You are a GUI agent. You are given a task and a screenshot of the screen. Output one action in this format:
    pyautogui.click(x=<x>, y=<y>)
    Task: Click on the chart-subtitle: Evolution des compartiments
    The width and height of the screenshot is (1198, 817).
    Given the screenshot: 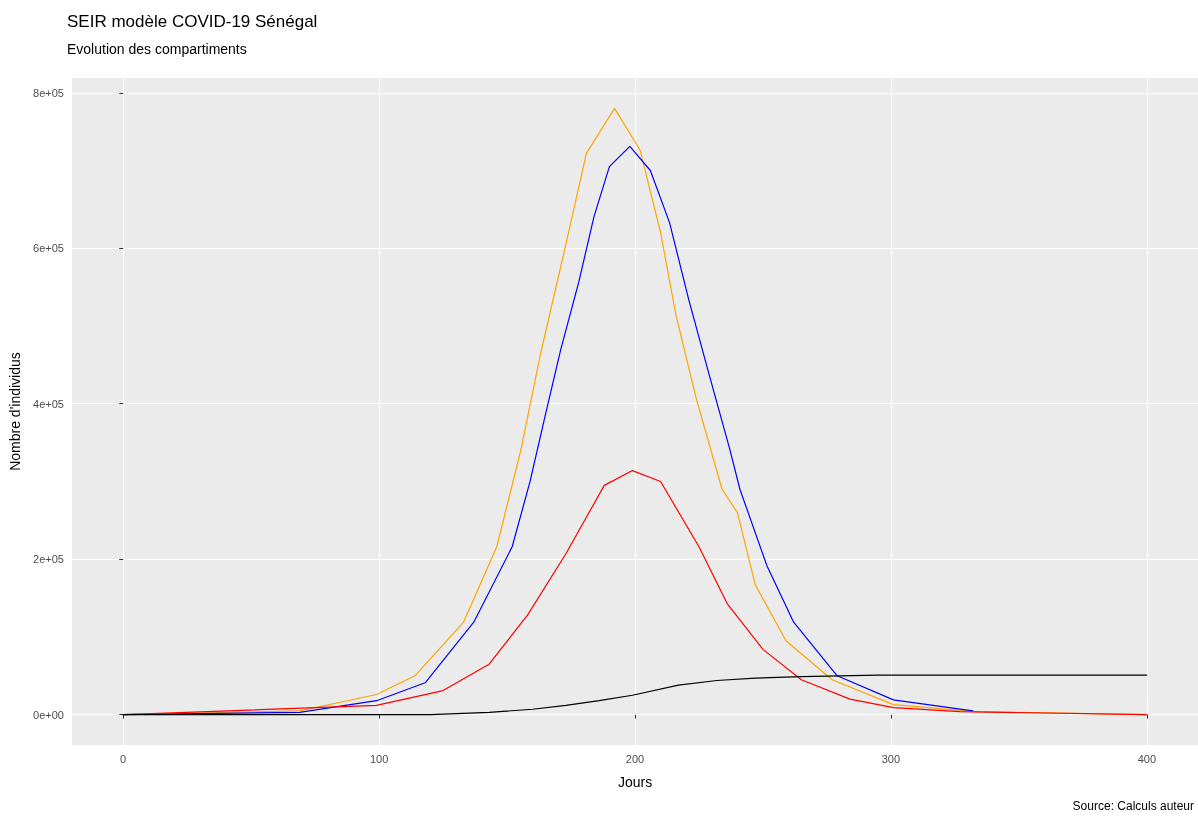 What is the action you would take?
    pyautogui.click(x=157, y=49)
    